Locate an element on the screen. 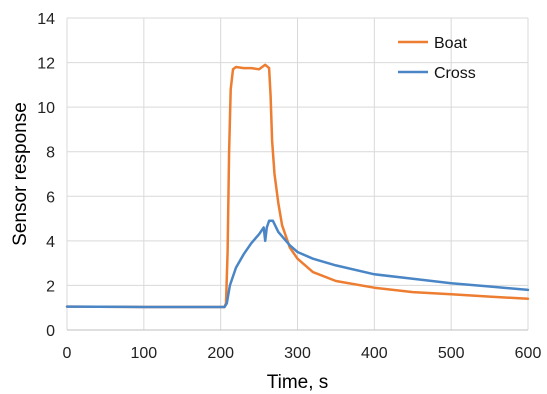 This screenshot has width=547, height=394. y-tick-label: 2 is located at coordinates (50, 286).